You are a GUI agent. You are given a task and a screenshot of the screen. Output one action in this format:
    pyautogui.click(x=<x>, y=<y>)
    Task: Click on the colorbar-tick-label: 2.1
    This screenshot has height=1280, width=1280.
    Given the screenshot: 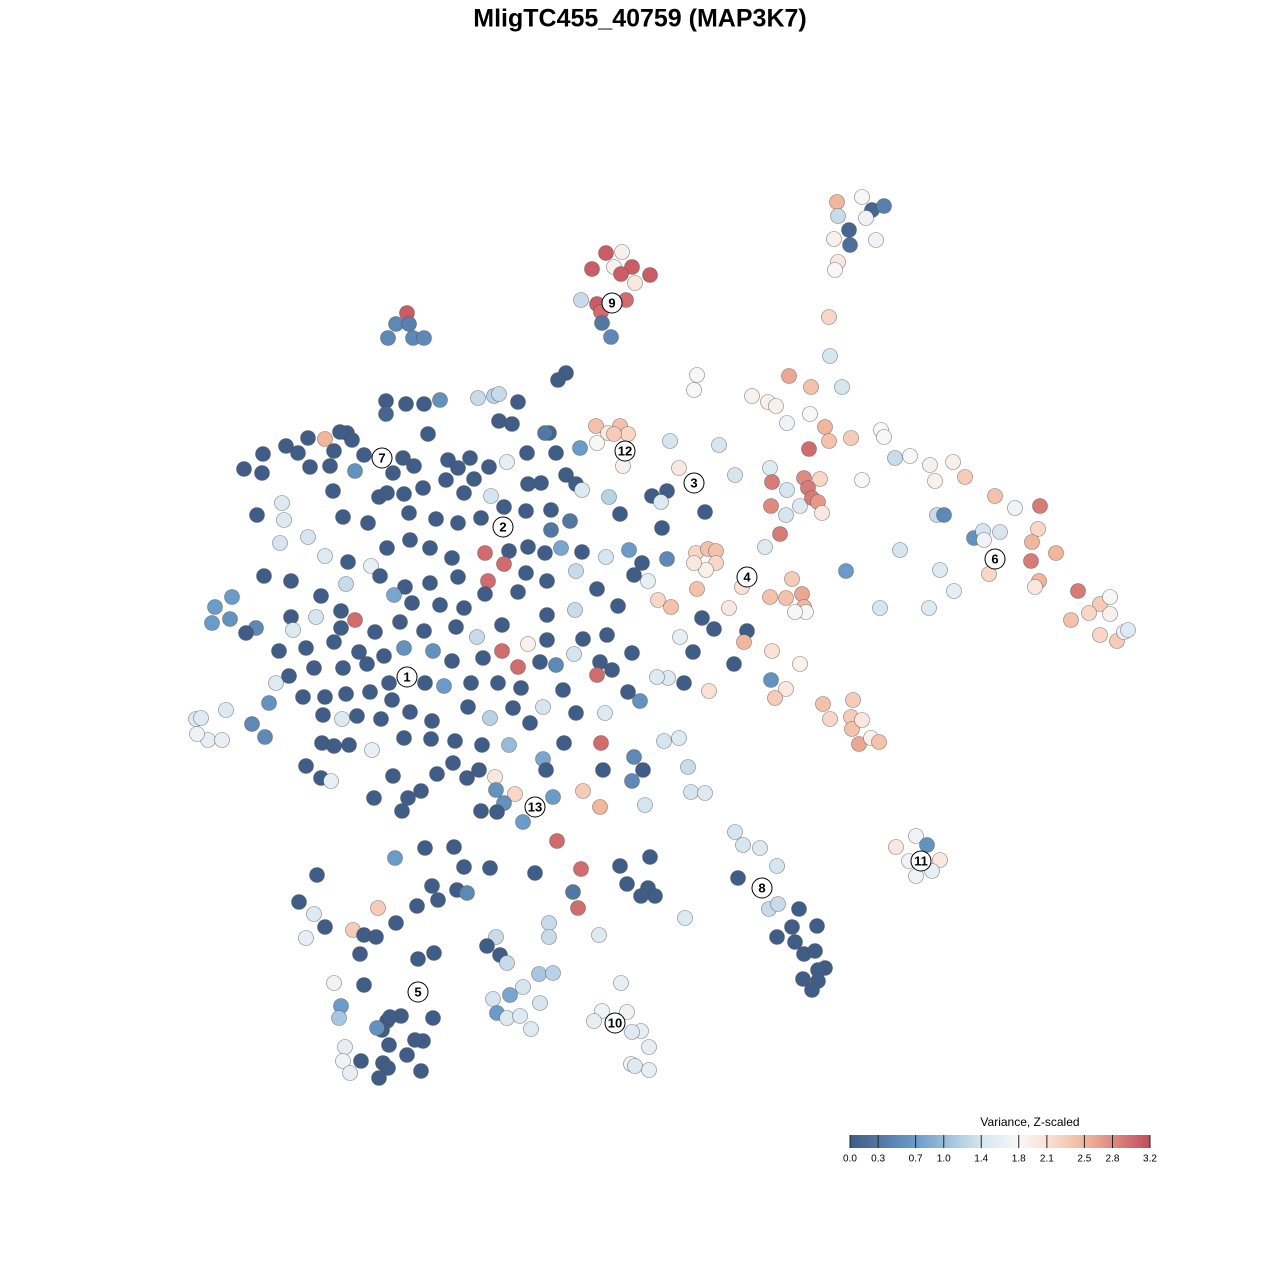 What is the action you would take?
    pyautogui.click(x=1047, y=1159)
    